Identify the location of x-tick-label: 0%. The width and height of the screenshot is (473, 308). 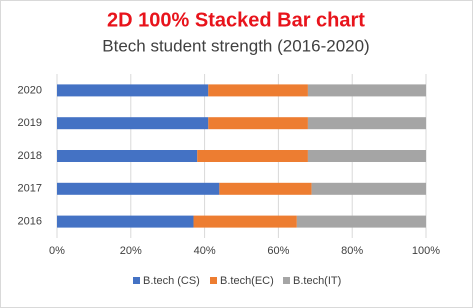
(57, 251).